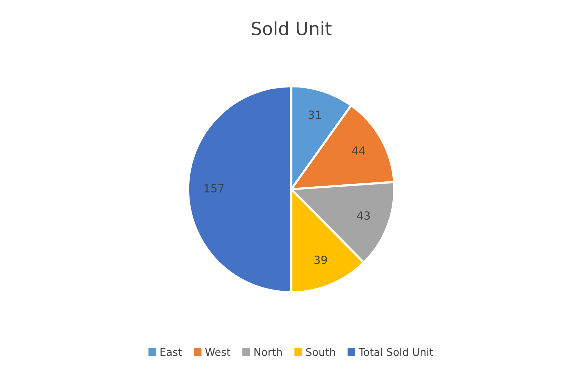 This screenshot has height=379, width=583. Describe the element at coordinates (268, 352) in the screenshot. I see `legend-label: North` at that location.